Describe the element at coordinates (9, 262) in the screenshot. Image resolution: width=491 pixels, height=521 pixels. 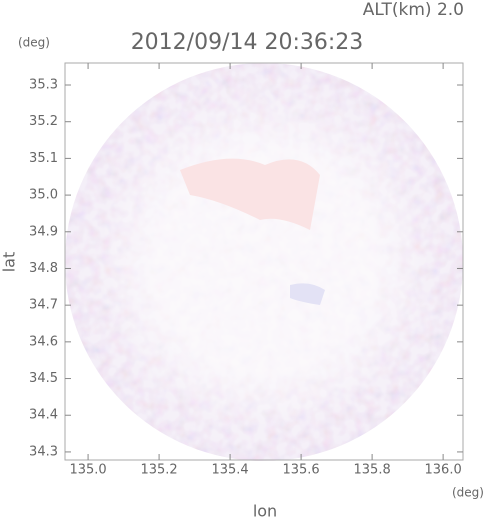
I see `y-axis-label: lat` at that location.